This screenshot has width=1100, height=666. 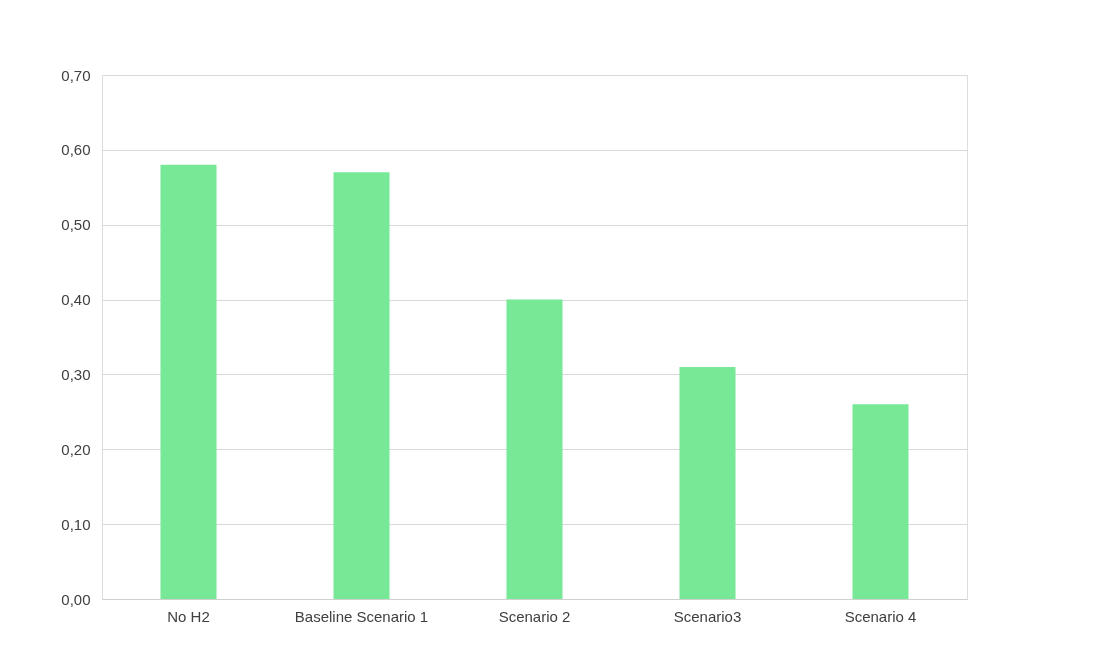 I want to click on y-tick-label: 0,30, so click(x=76, y=374).